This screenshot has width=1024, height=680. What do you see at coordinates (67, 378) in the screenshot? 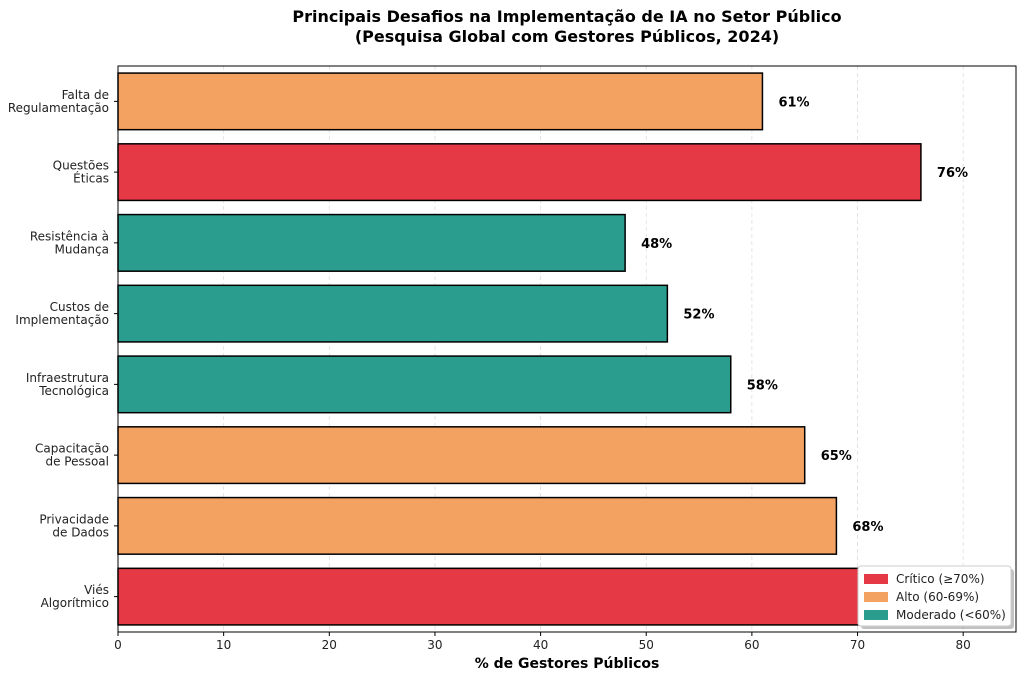
I see `y-tick-label: Infraestrutura` at bounding box center [67, 378].